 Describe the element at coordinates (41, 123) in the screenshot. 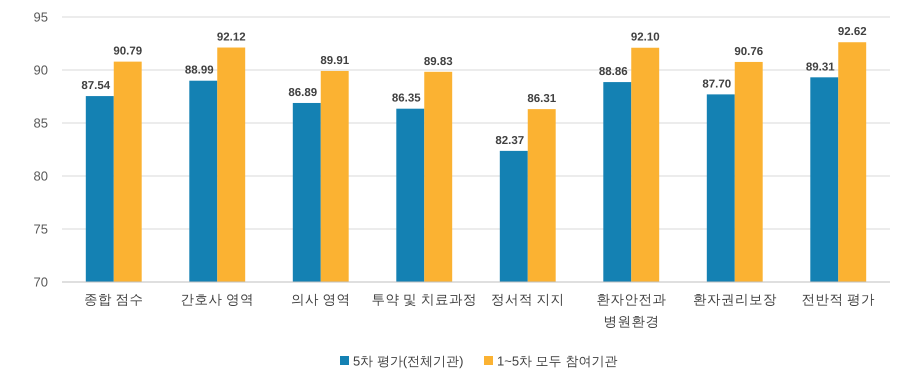

I see `y-tick-label: 85` at that location.